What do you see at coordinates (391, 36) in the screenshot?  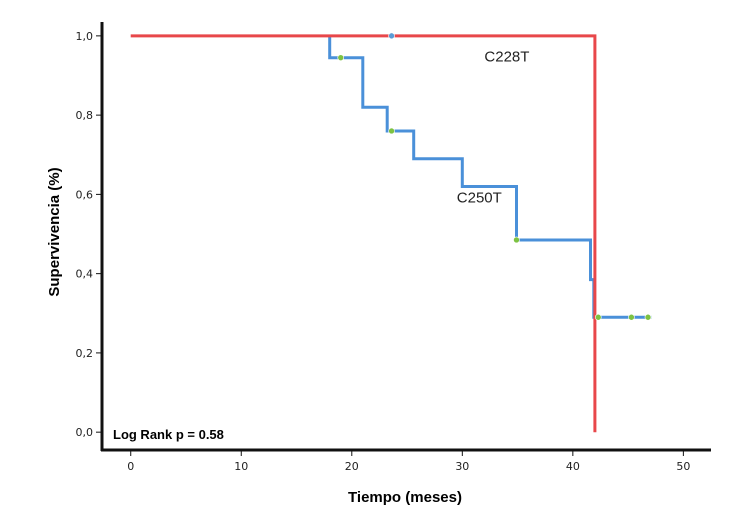 I see `censor-mark-c228t` at bounding box center [391, 36].